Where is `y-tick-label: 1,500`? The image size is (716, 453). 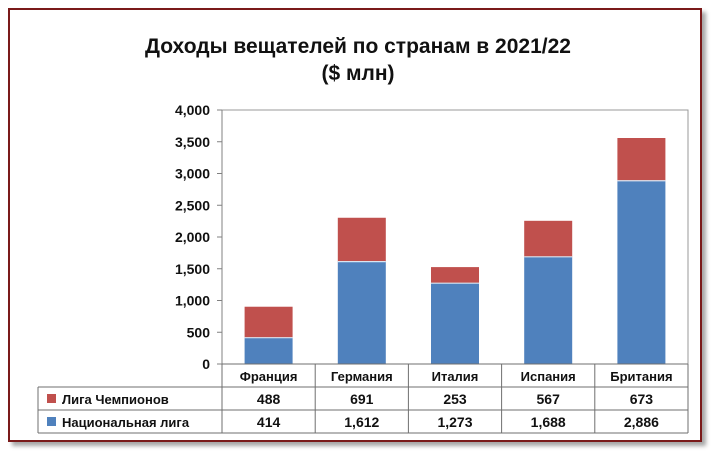
y-tick-label: 1,500 is located at coordinates (192, 269).